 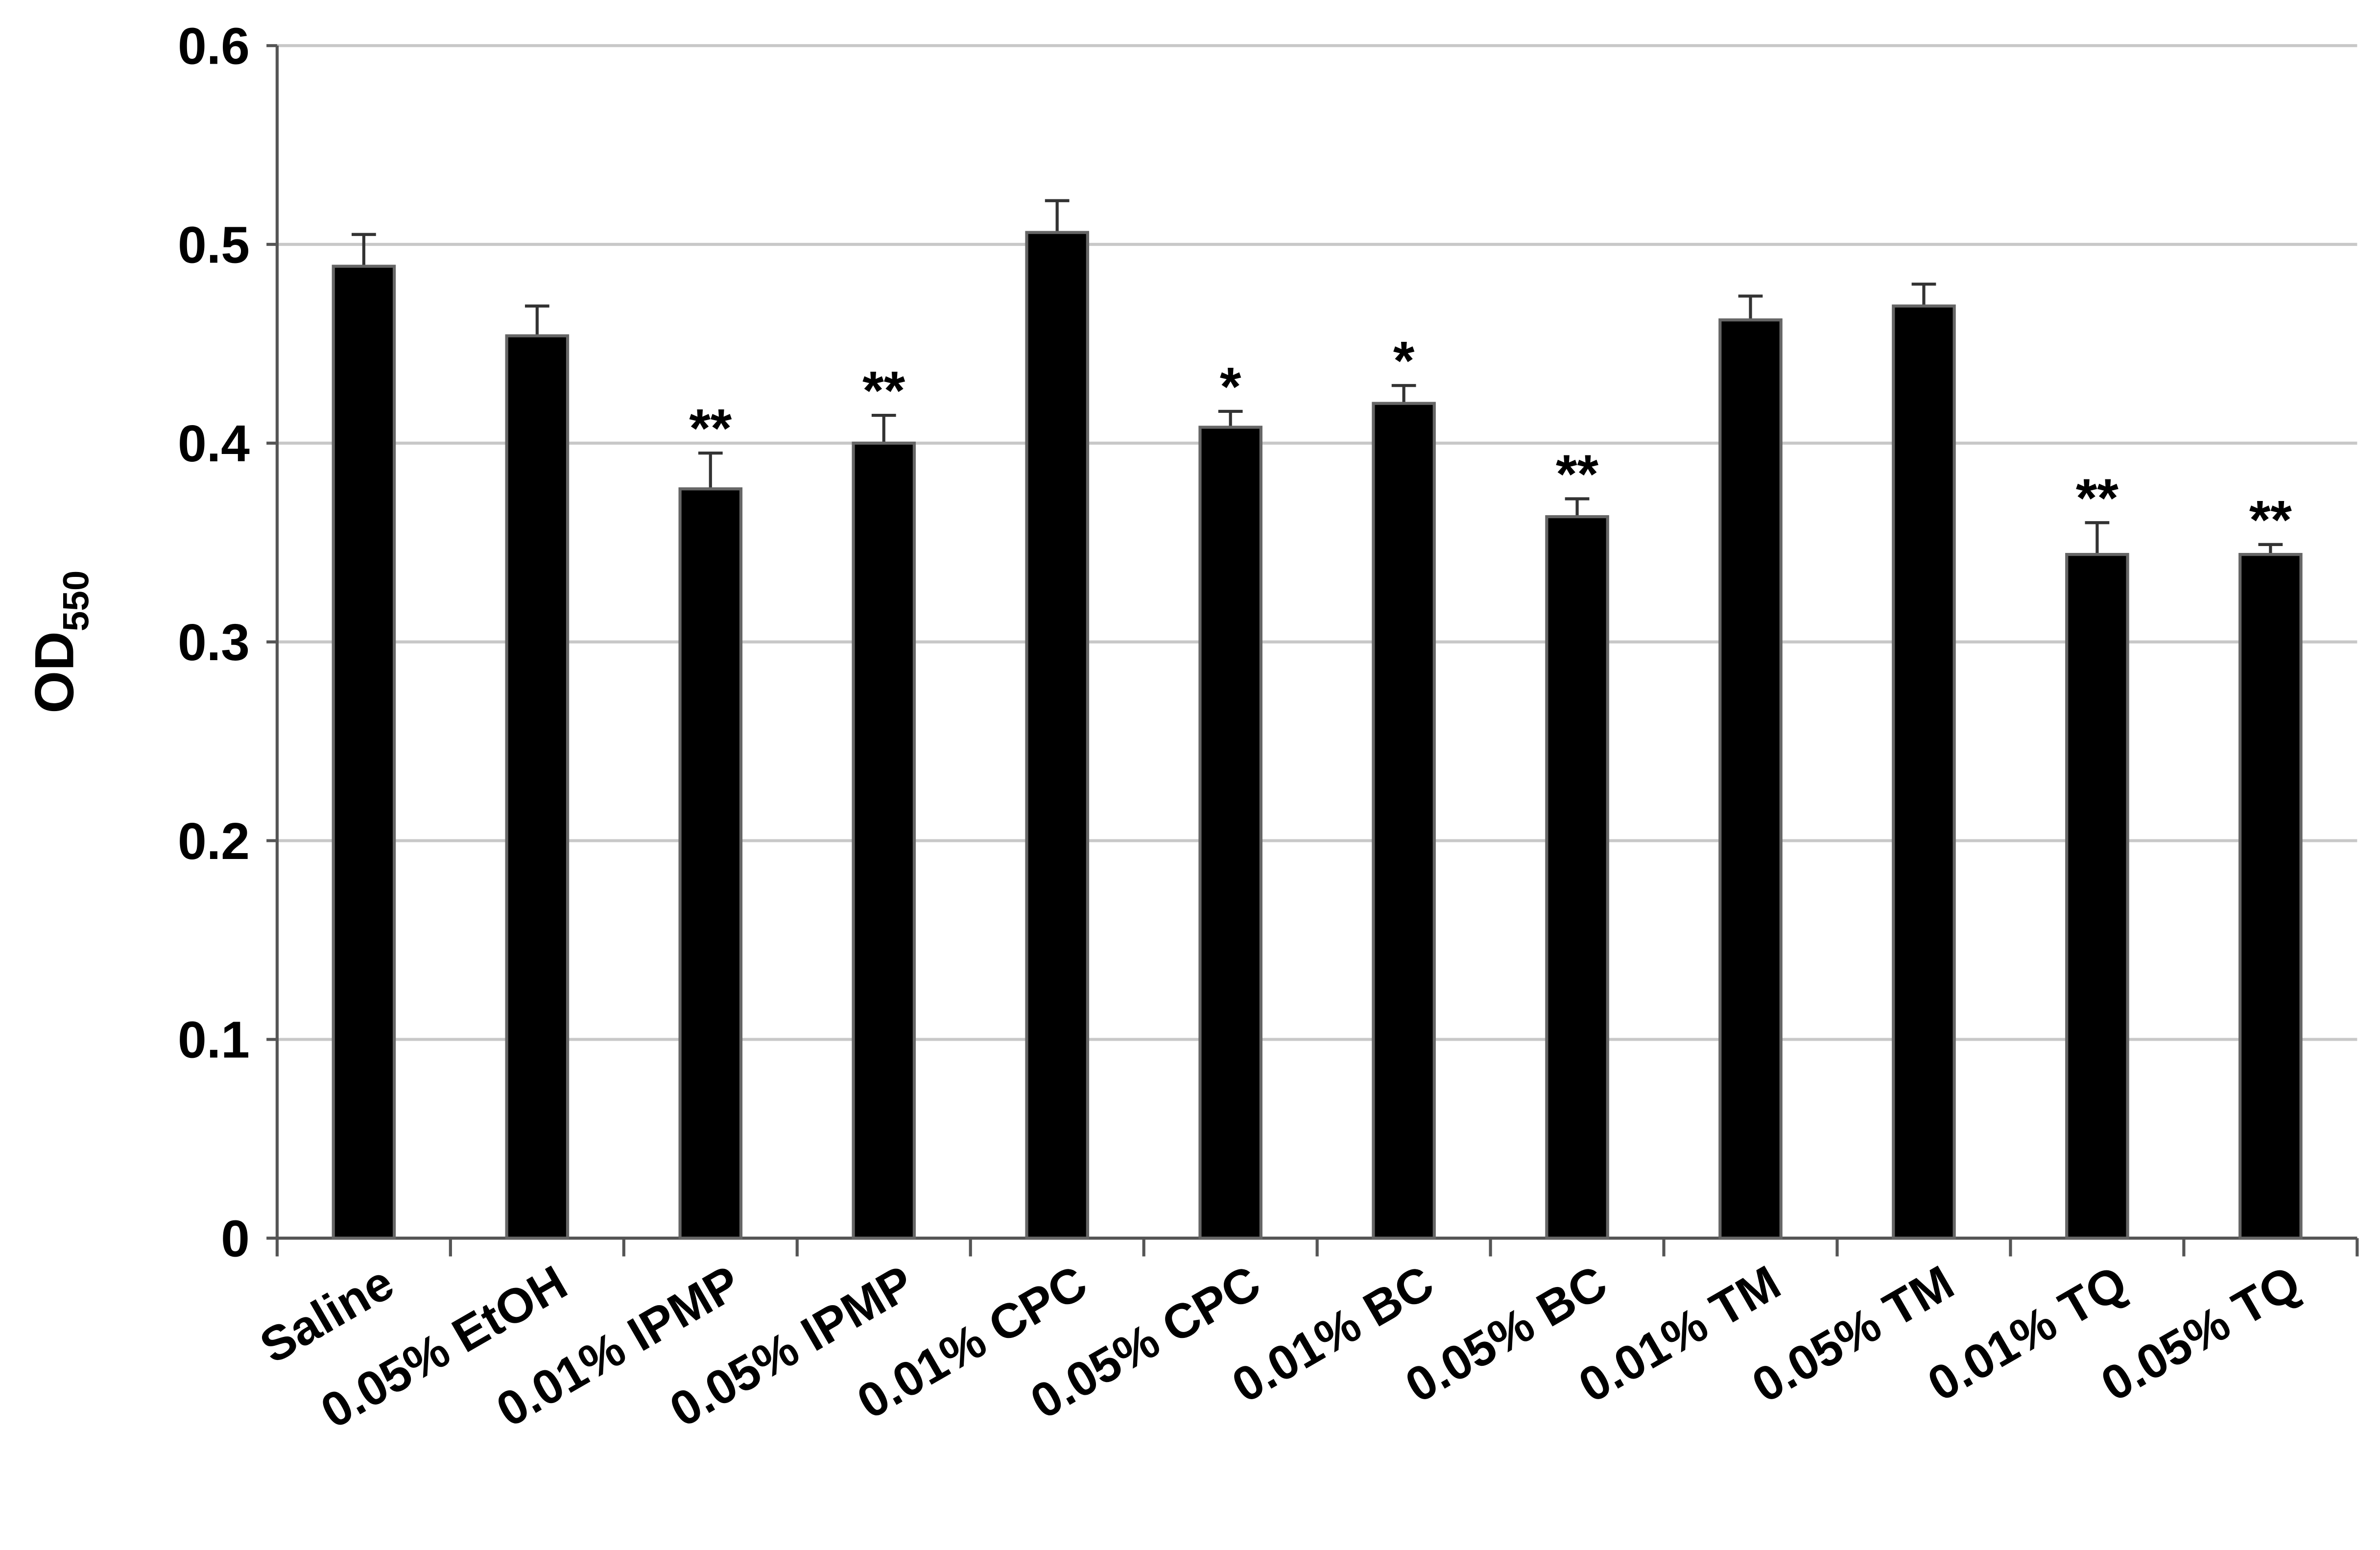 I want to click on y-axis-title-subscript: 550, so click(x=75, y=601).